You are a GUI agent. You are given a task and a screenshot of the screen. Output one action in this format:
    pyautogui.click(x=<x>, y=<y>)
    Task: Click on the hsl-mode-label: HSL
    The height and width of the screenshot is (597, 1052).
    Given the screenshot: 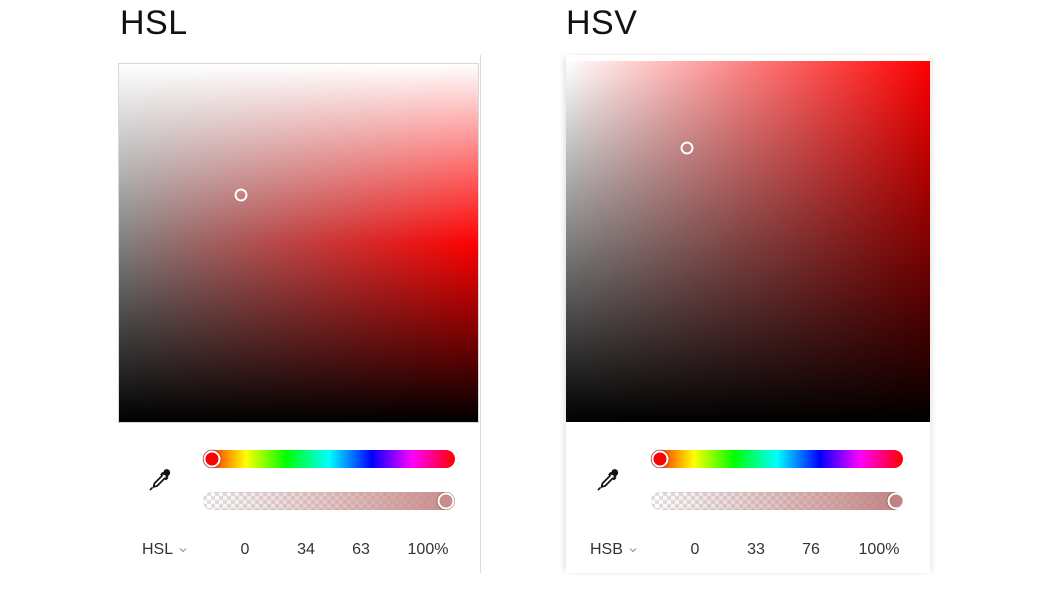 What is the action you would take?
    pyautogui.click(x=158, y=549)
    